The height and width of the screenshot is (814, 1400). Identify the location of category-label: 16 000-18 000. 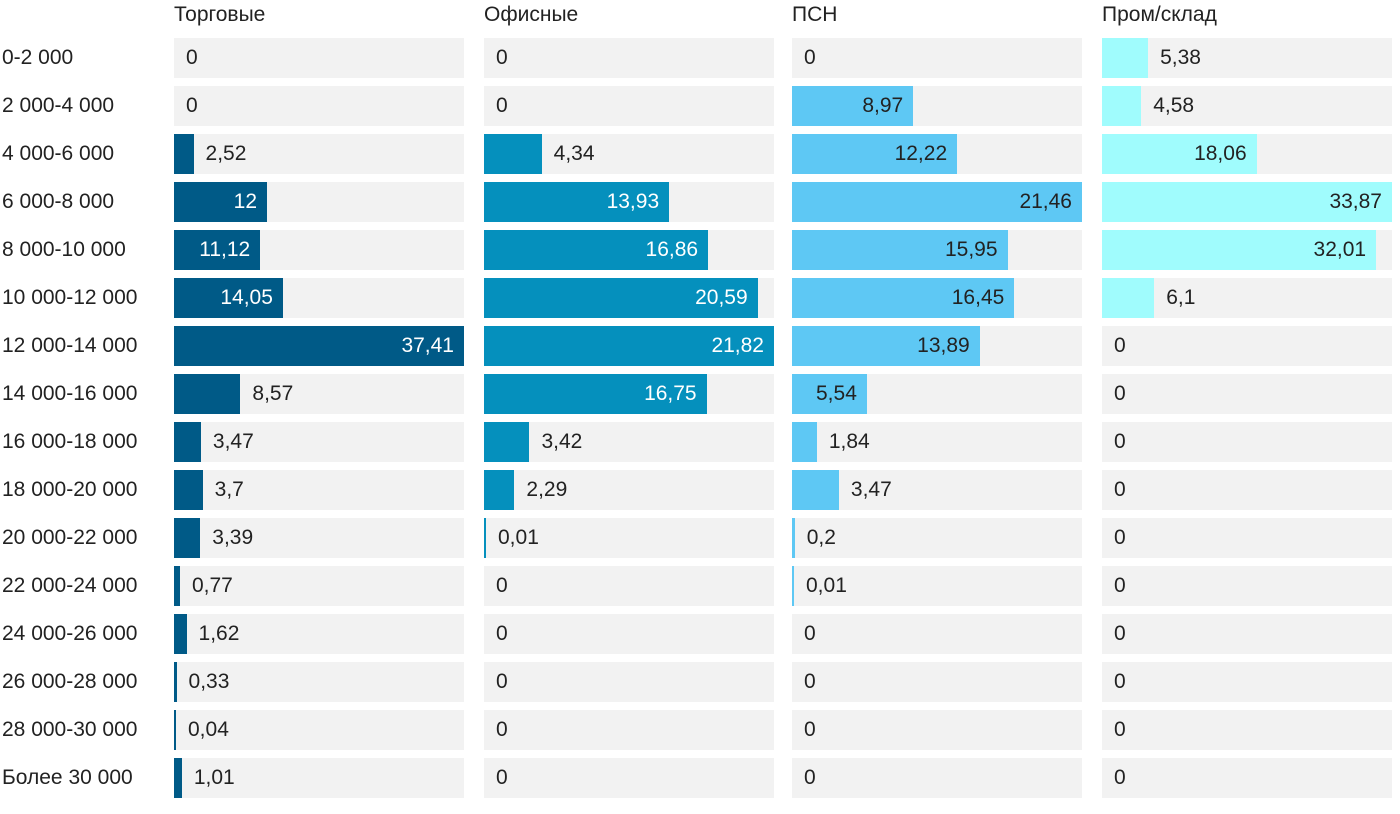
(70, 441).